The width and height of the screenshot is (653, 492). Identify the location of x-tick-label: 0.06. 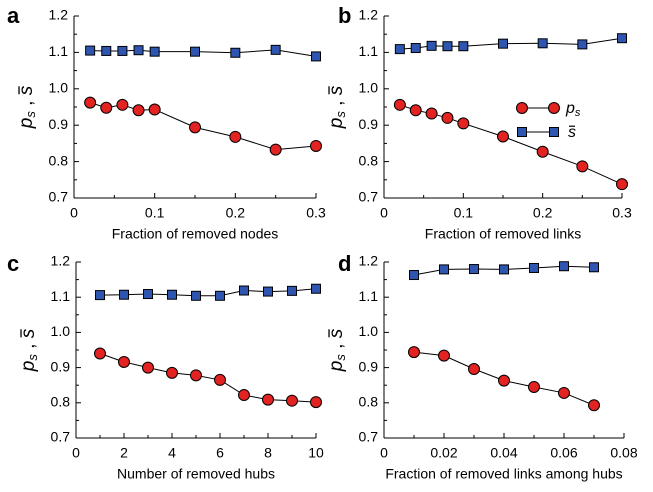
(563, 453).